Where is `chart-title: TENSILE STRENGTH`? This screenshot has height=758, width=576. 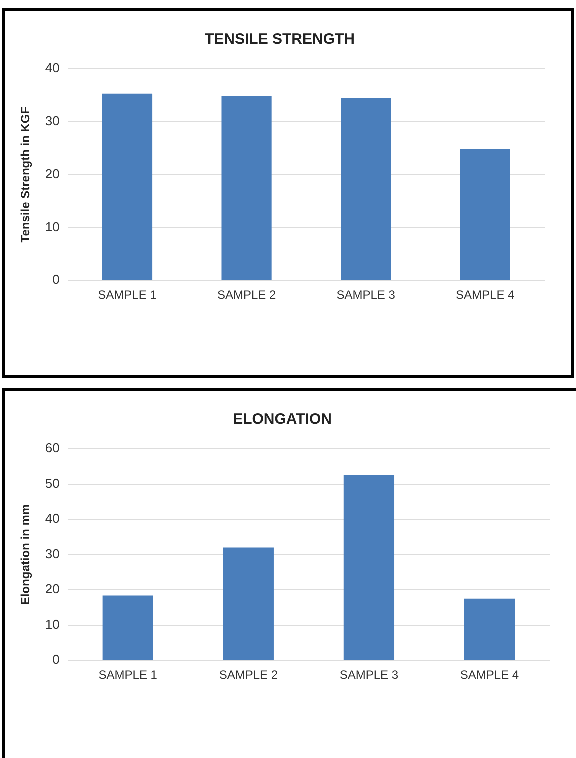 chart-title: TENSILE STRENGTH is located at coordinates (280, 39).